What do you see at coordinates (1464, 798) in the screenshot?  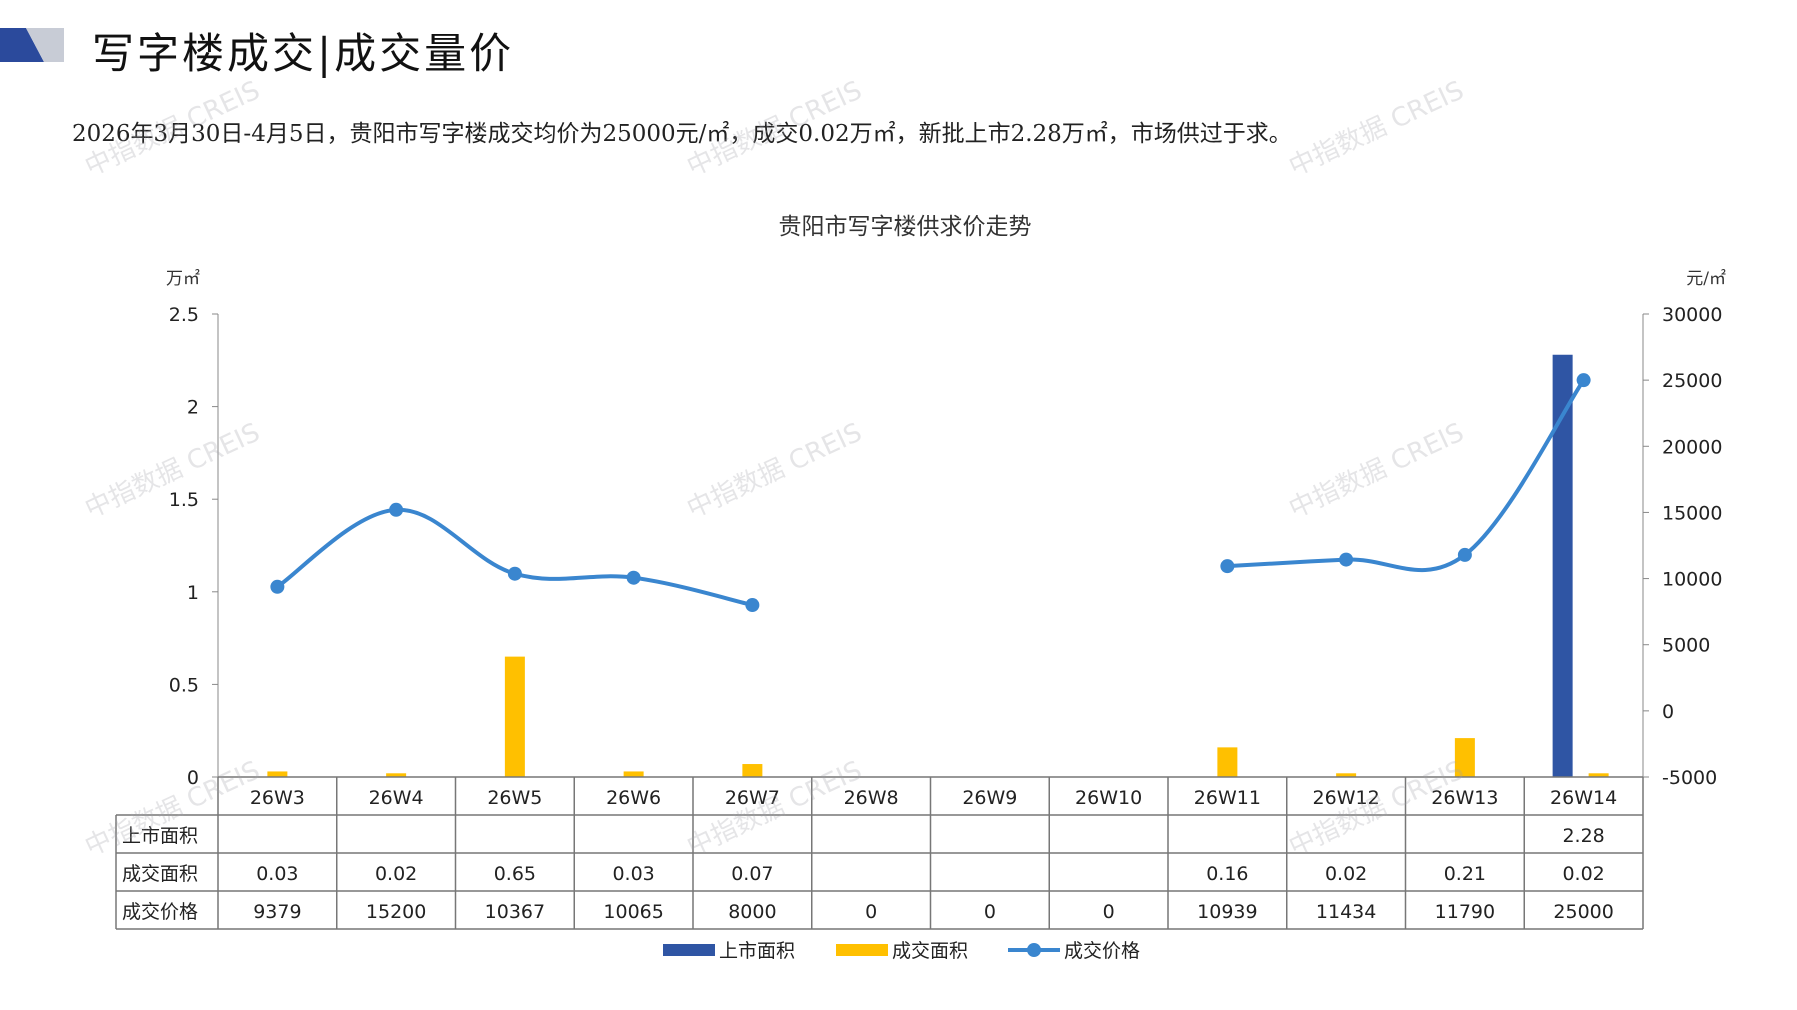 I see `x-category-label: 26W13` at bounding box center [1464, 798].